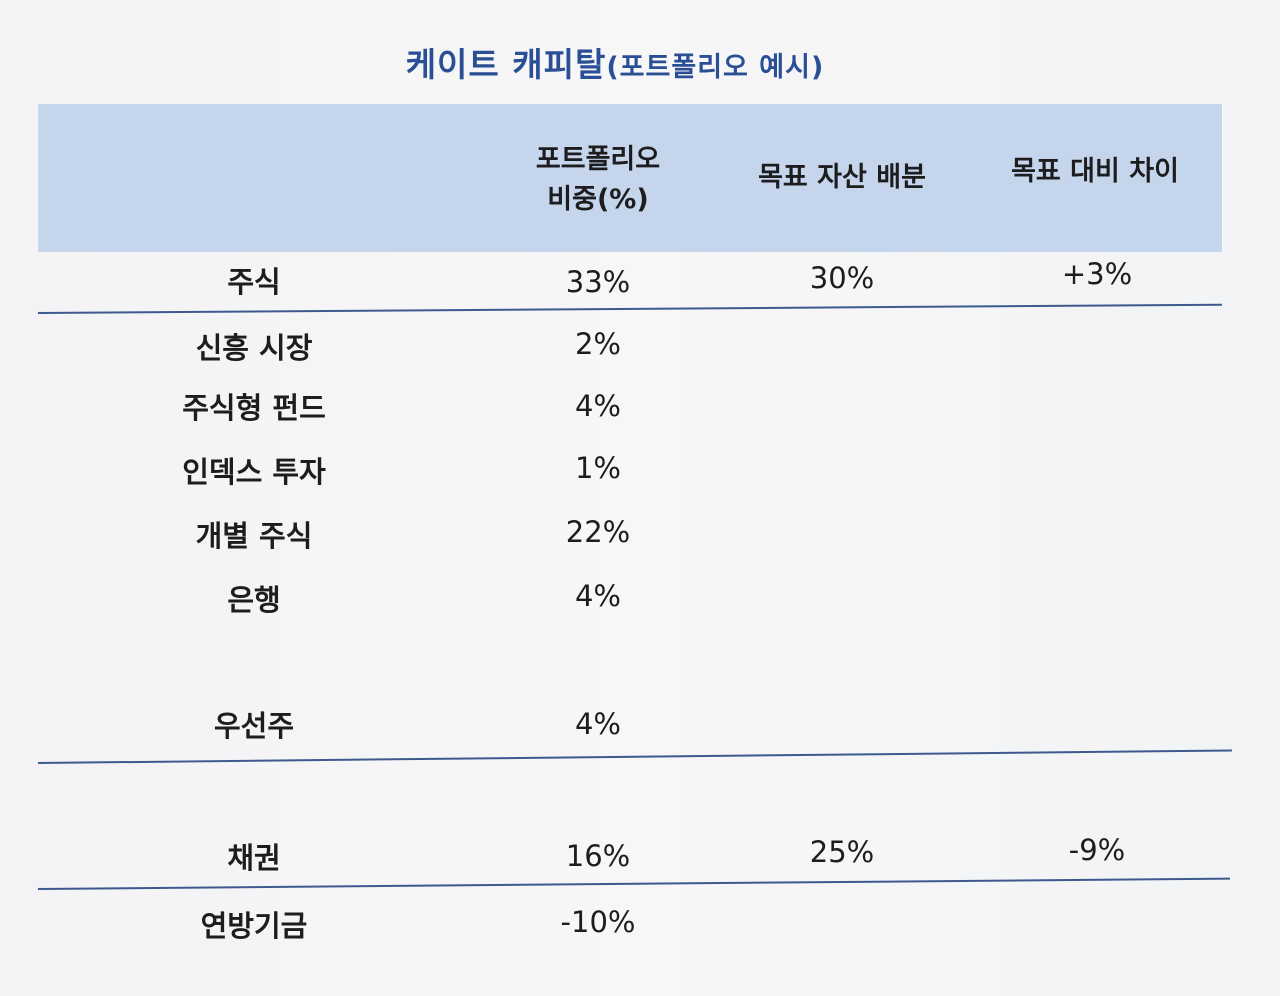 The height and width of the screenshot is (996, 1280). Describe the element at coordinates (598, 199) in the screenshot. I see `header-portfolio-weight-line2: 비중(%)` at that location.